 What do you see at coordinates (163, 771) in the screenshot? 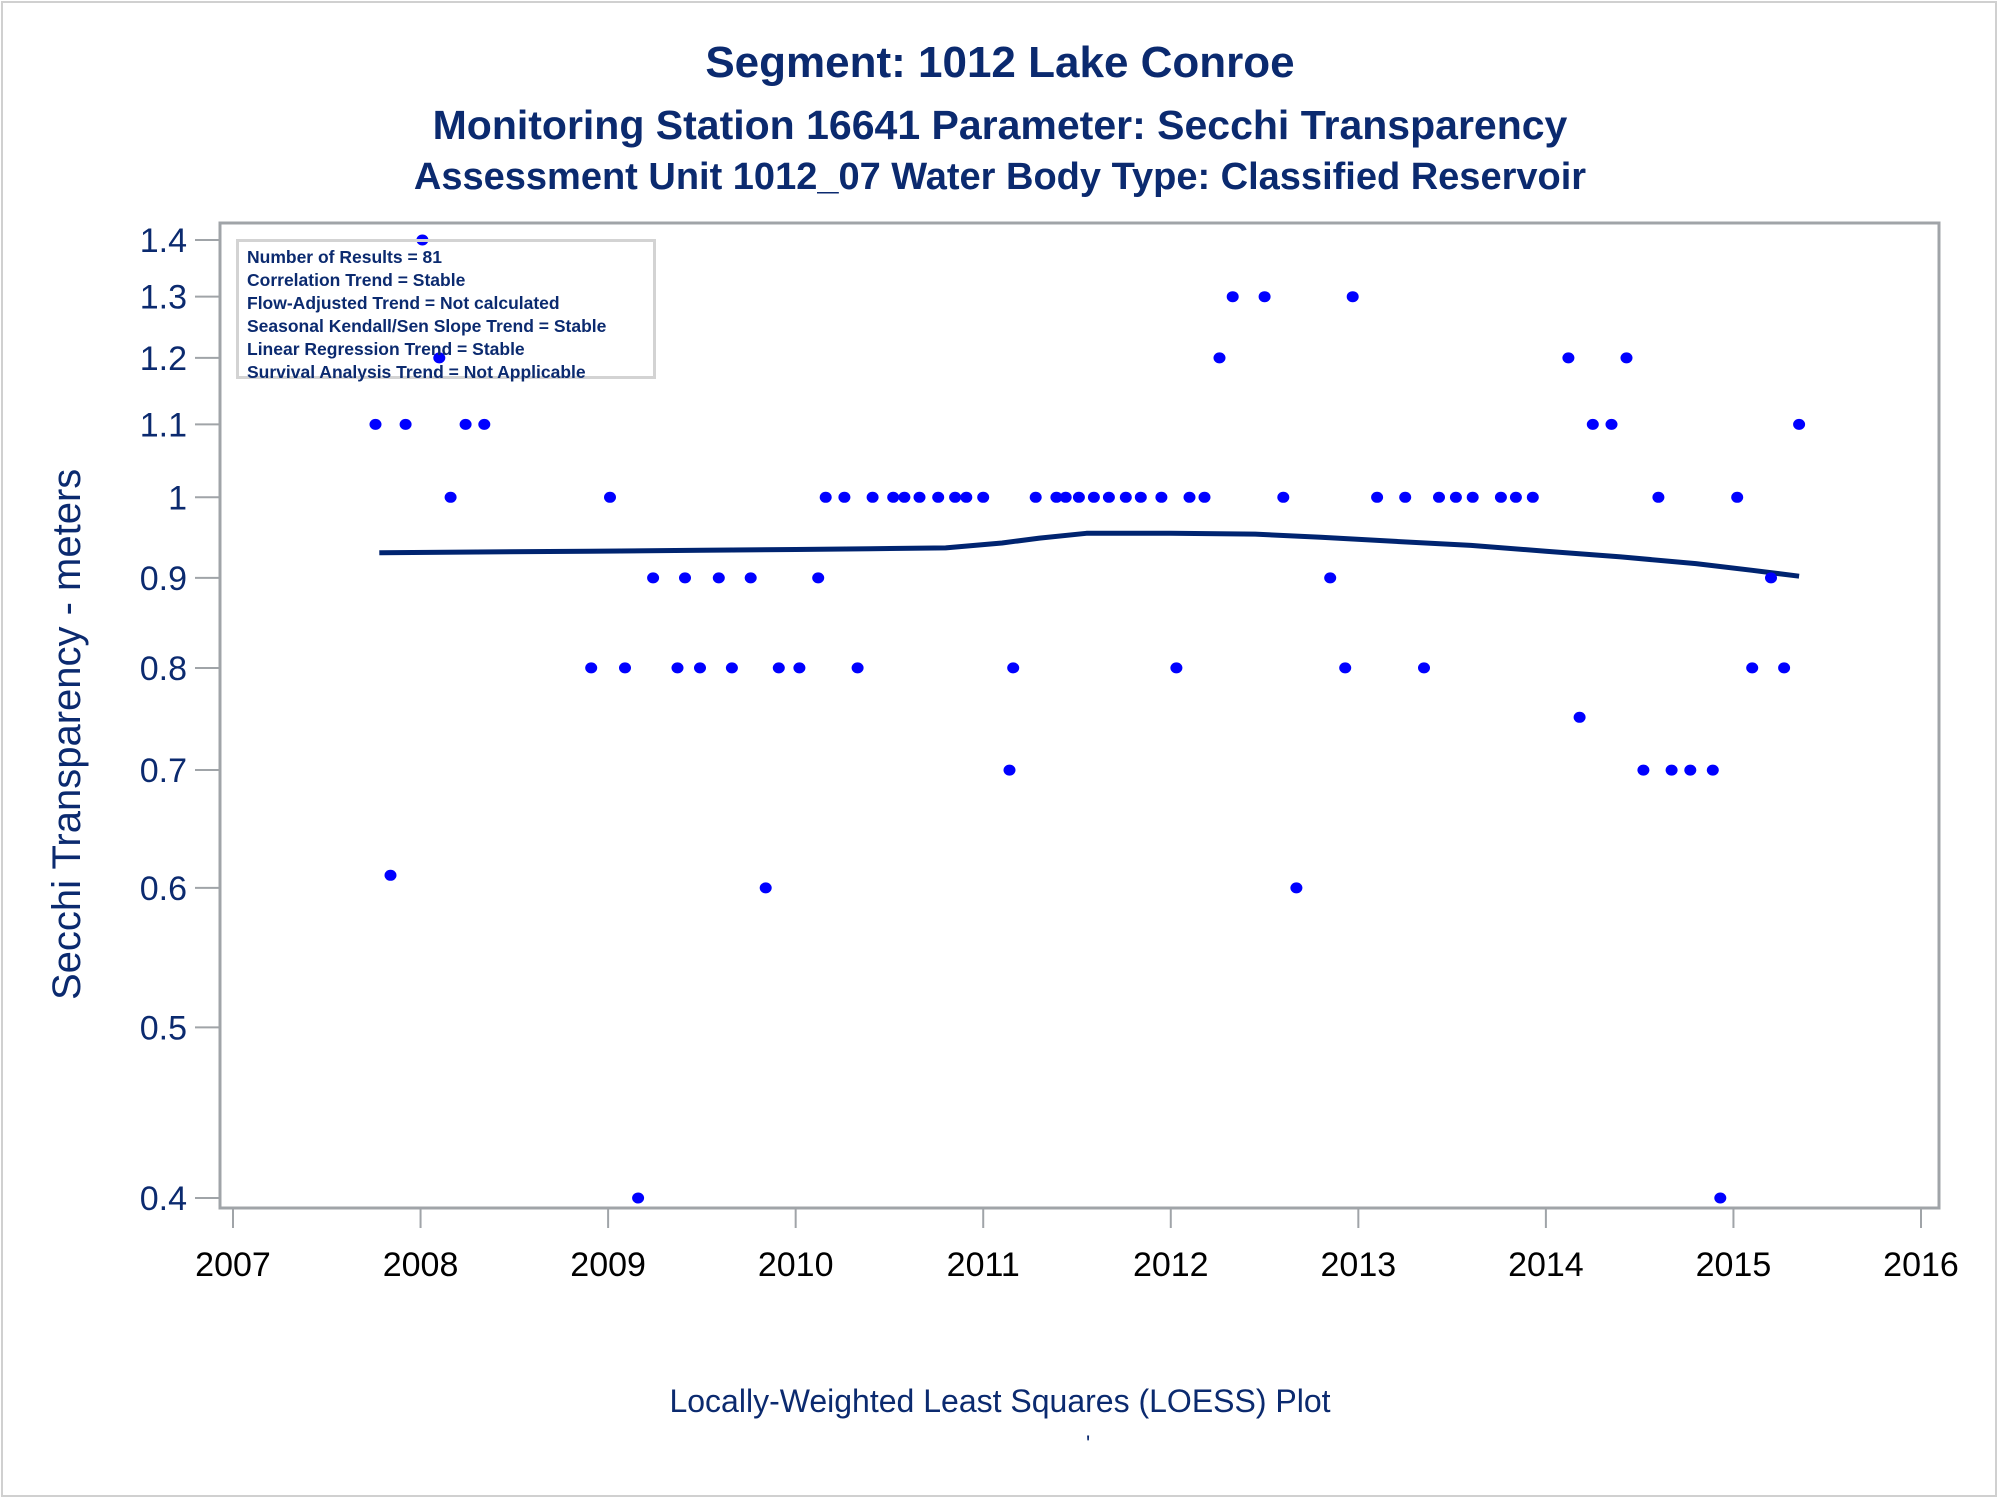
I see `y-tick-label: 0.7` at bounding box center [163, 771].